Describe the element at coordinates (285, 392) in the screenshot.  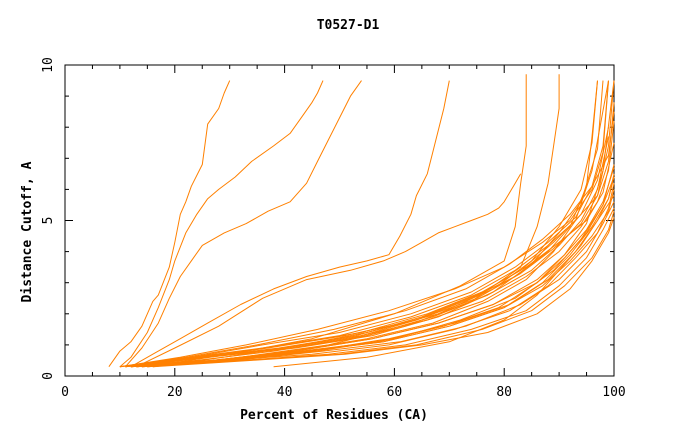
I see `x-tick-label: 40` at that location.